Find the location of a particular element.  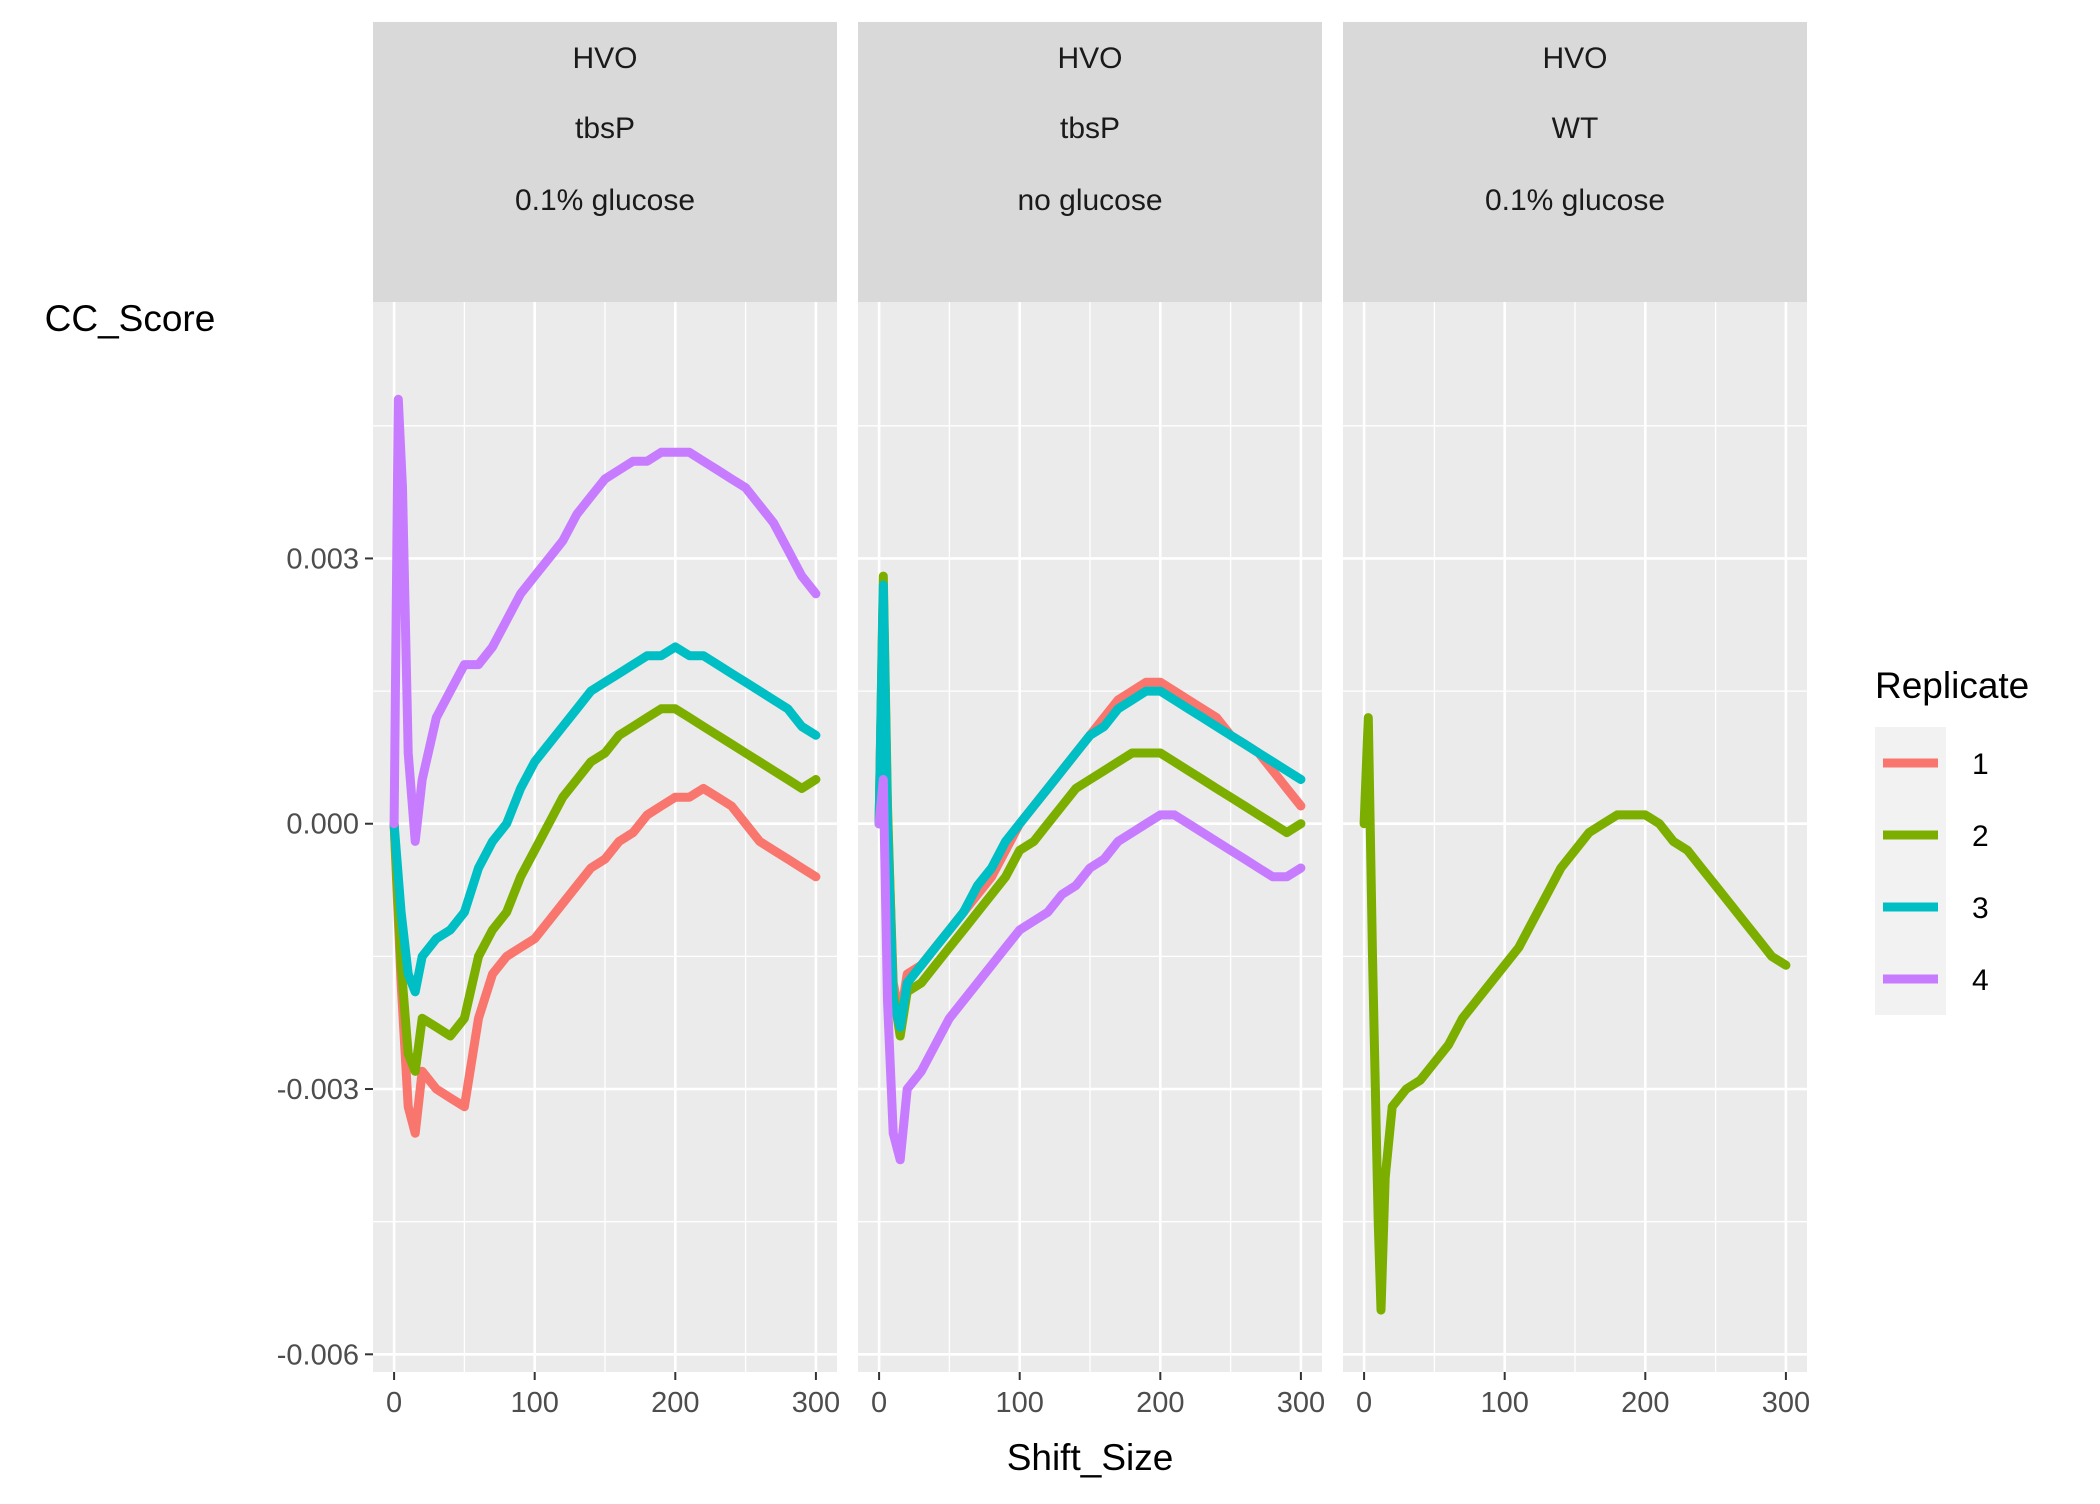

facet-strip-label: WT is located at coordinates (1575, 128).